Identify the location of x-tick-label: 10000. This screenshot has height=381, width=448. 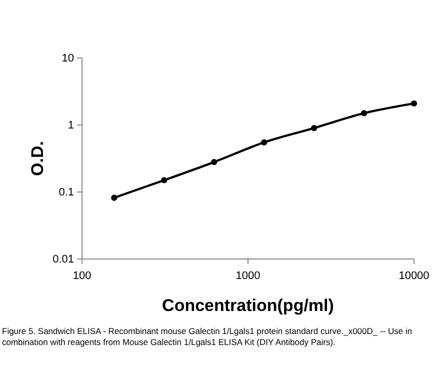
(414, 276).